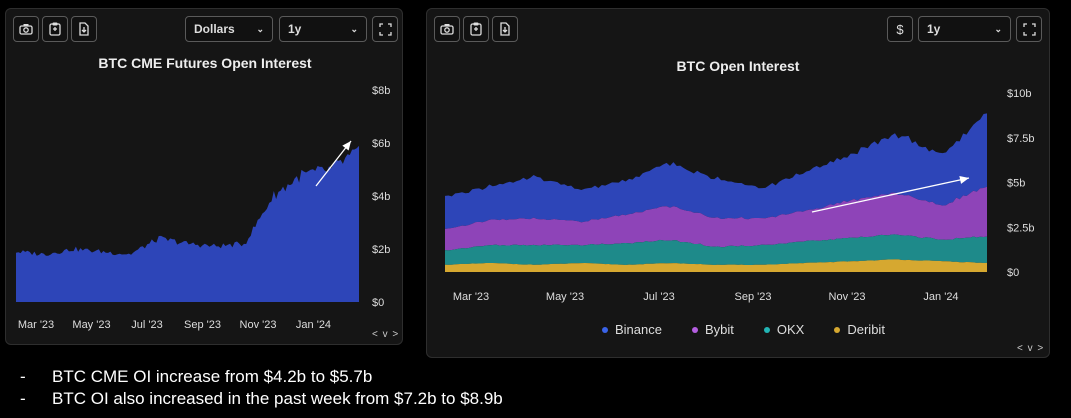  I want to click on legend-item-okx: OKX, so click(784, 329).